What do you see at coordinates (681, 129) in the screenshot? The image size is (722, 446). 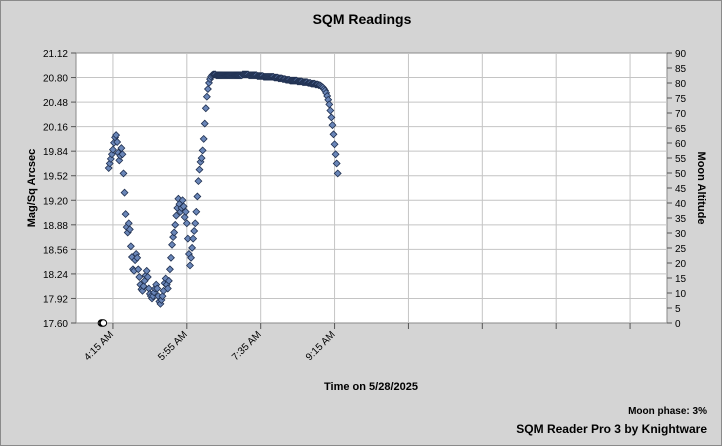 I see `y2-tick-label: 65` at bounding box center [681, 129].